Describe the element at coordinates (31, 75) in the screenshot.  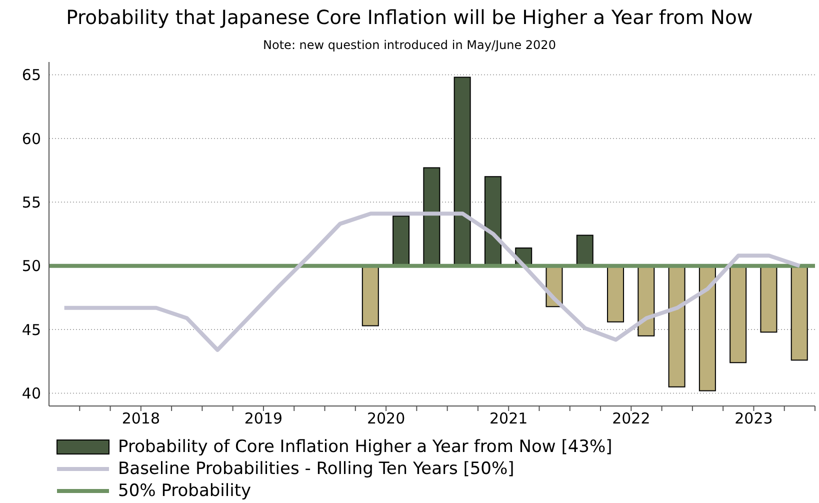
I see `y-tick-label: 65` at that location.